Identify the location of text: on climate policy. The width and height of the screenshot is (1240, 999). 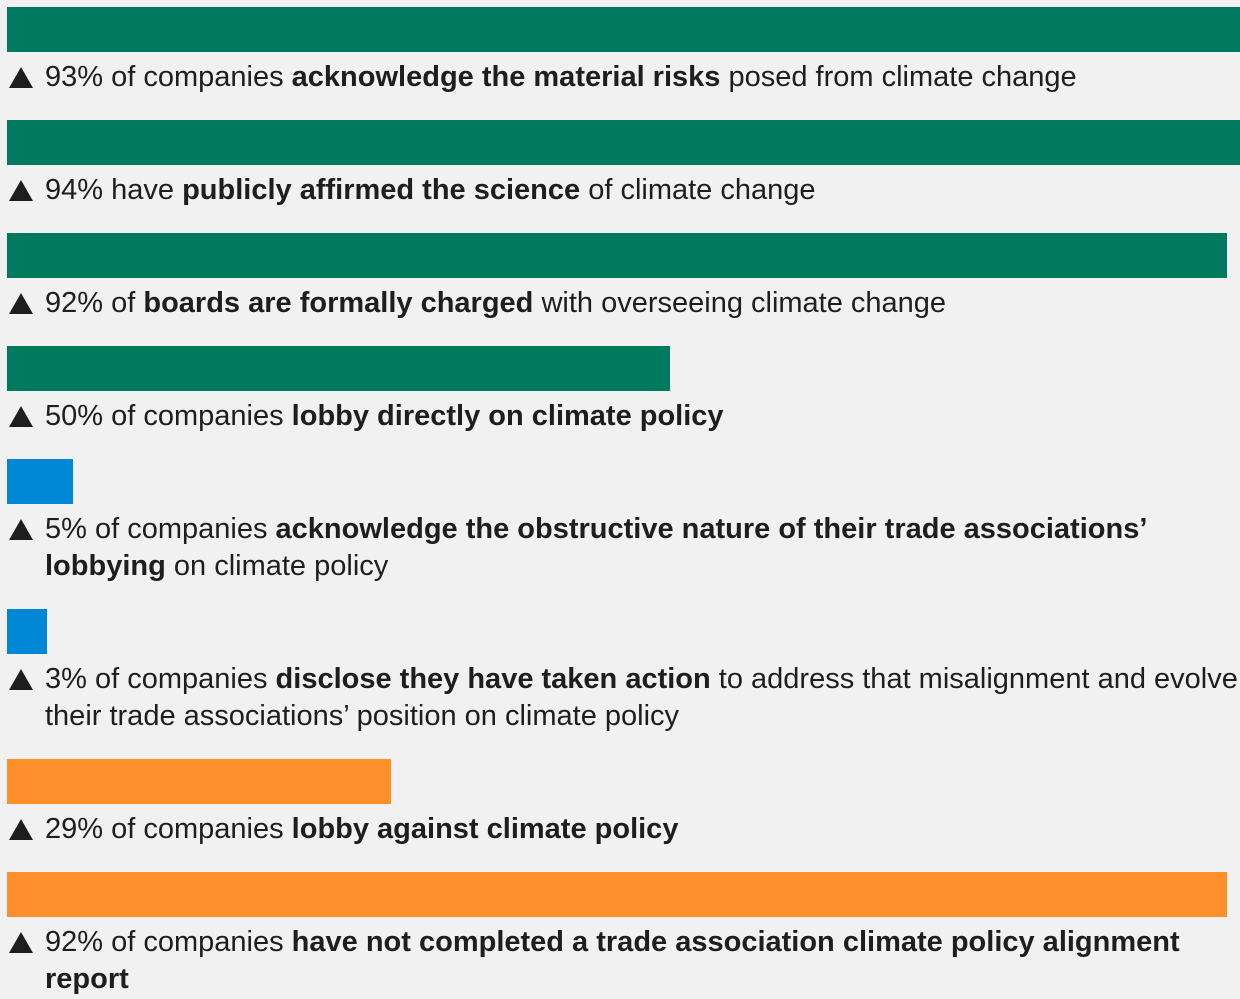
(281, 566).